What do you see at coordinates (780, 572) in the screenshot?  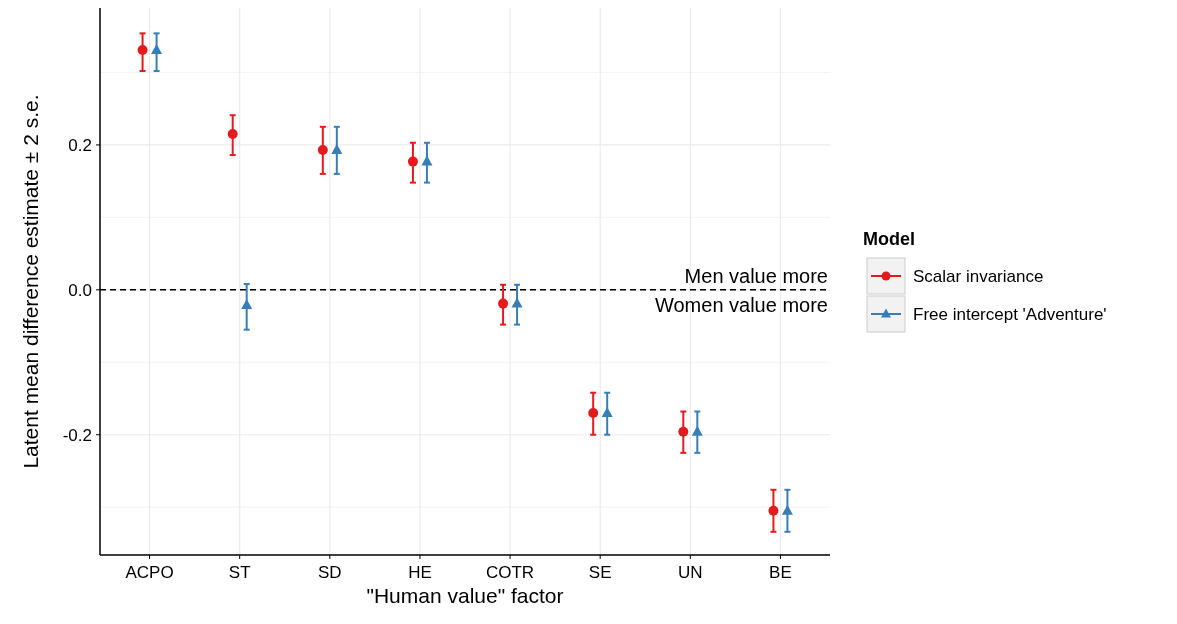 I see `x-tick-label: BE` at bounding box center [780, 572].